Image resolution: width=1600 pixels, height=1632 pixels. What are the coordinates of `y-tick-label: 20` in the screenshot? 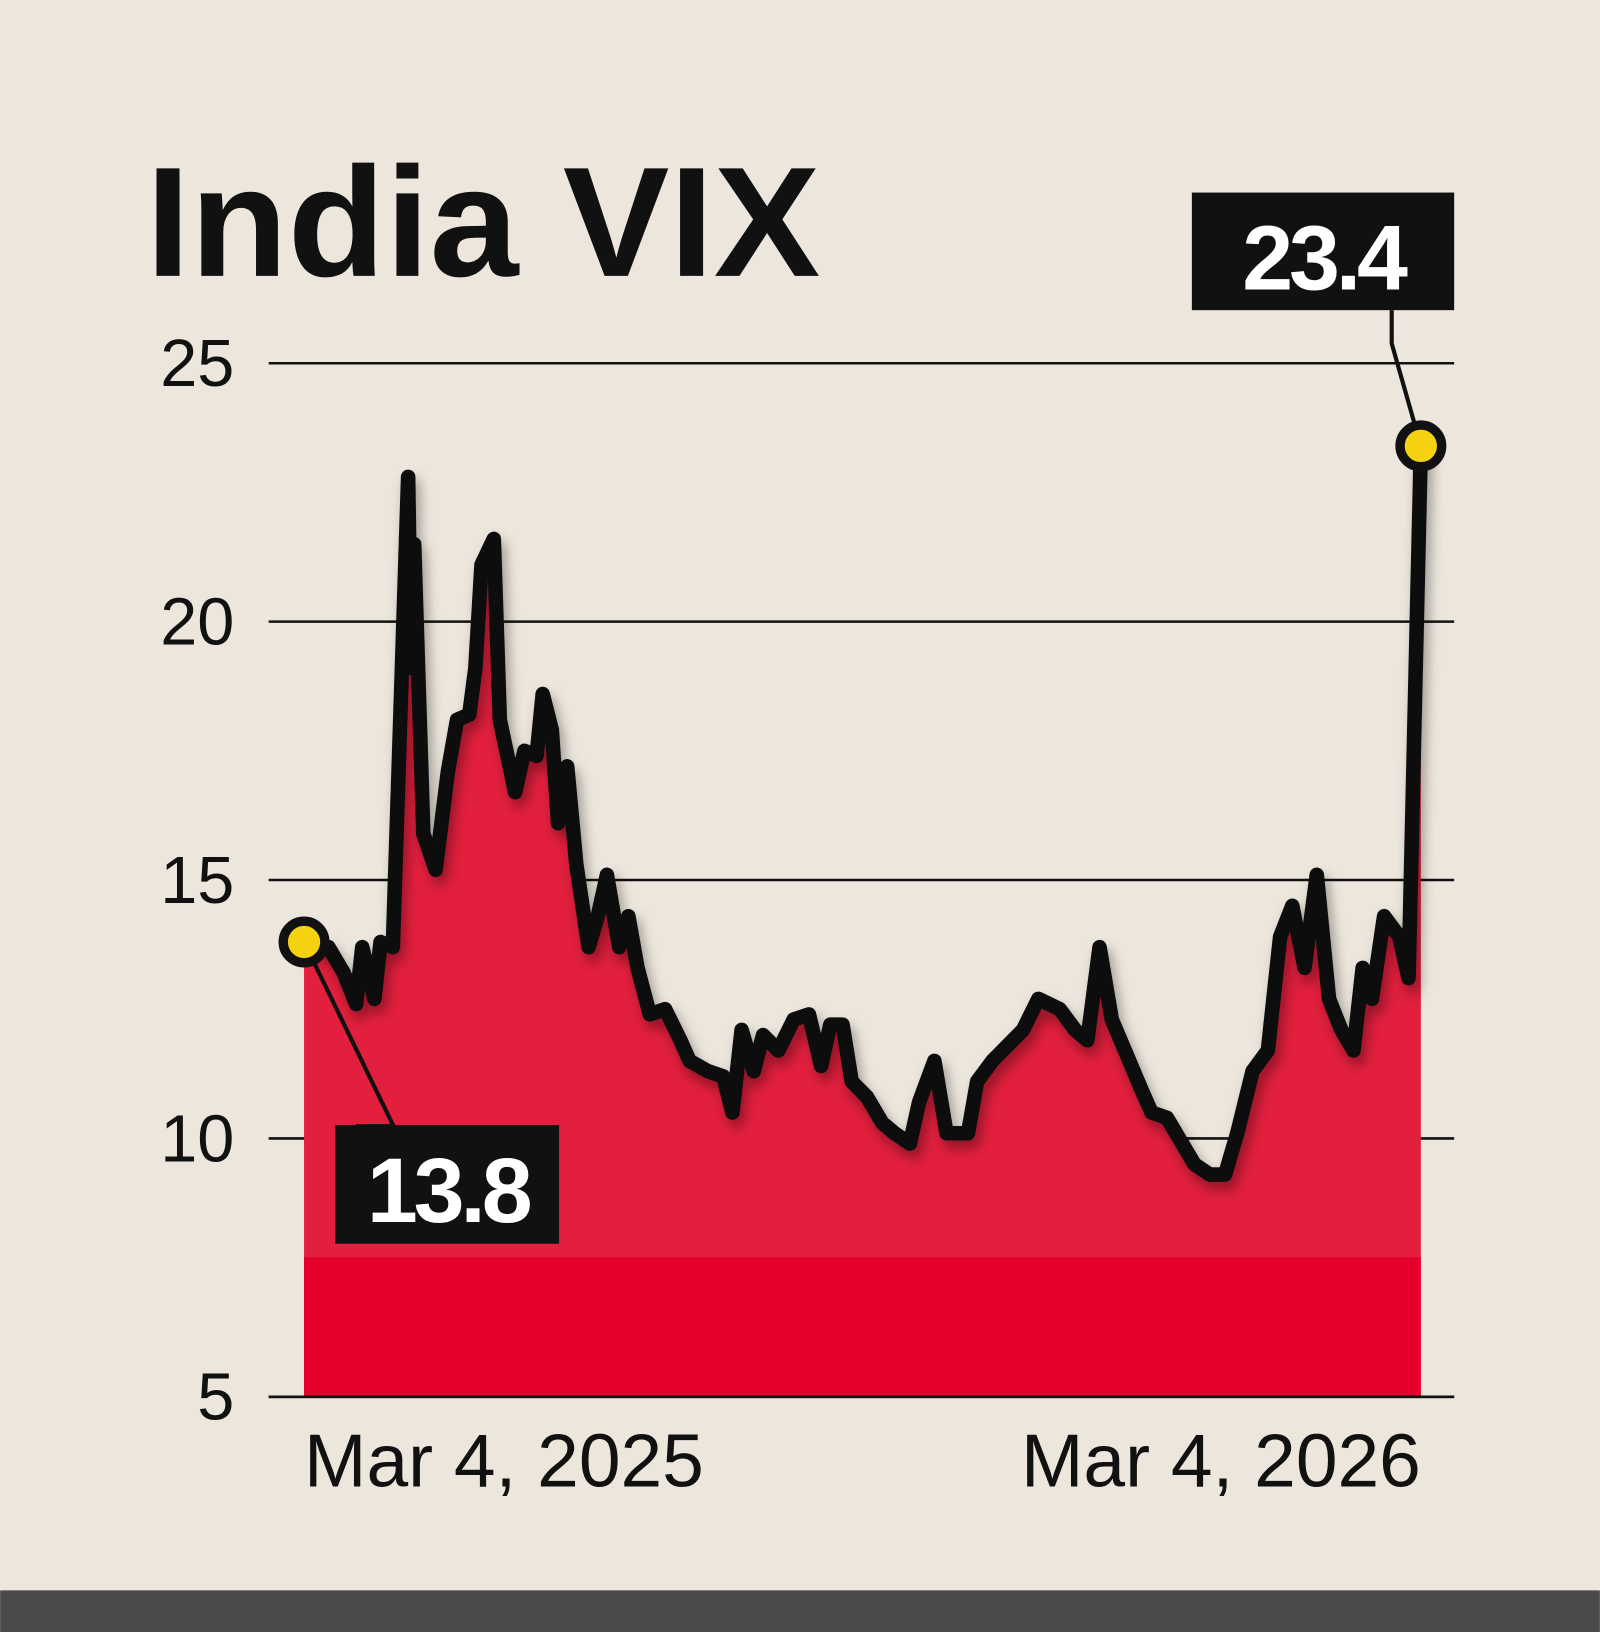 It's located at (197, 623).